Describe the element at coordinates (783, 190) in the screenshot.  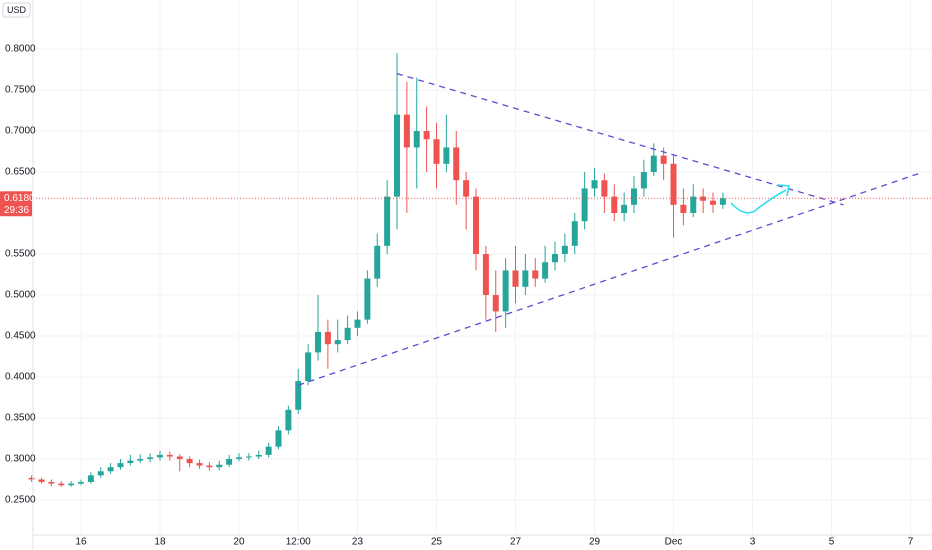
I see `drawn-arrowhead` at that location.